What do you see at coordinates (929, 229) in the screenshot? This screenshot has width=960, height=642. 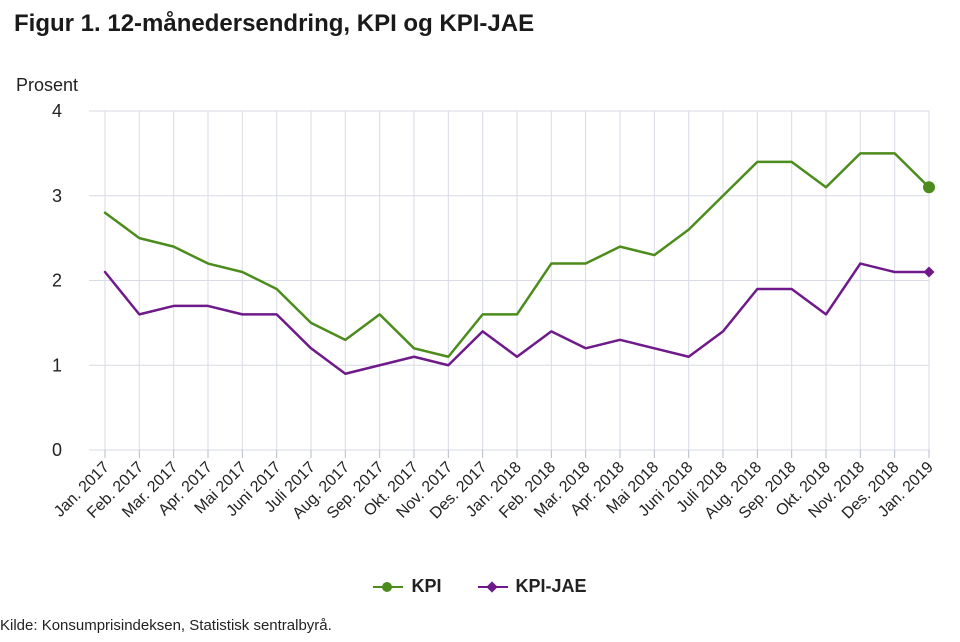 I see `series-markers` at bounding box center [929, 229].